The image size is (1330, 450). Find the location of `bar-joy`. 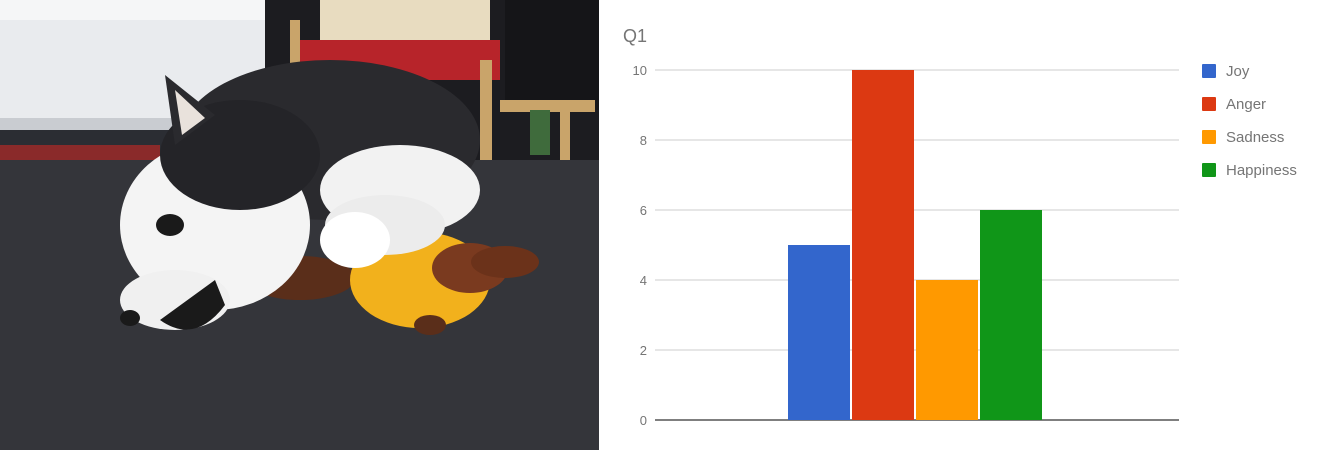

bar-joy is located at coordinates (819, 332).